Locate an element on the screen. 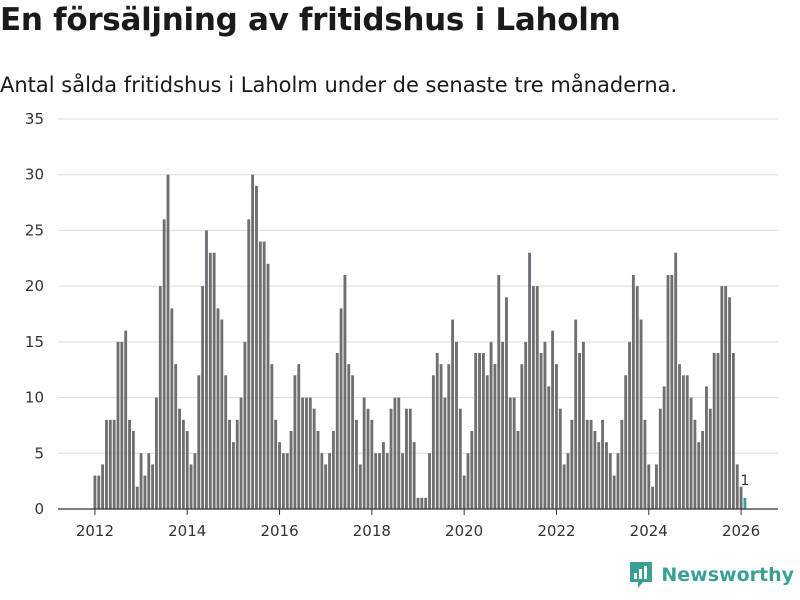 The width and height of the screenshot is (800, 600). x-tick-label: 2024 is located at coordinates (649, 531).